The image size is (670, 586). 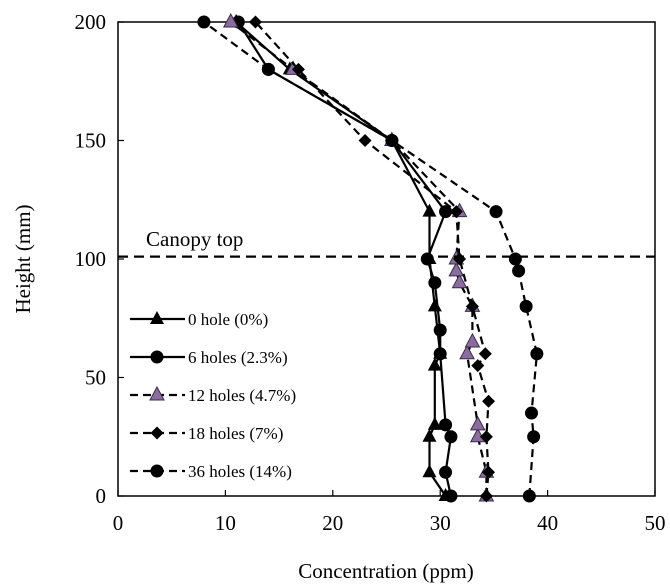 I want to click on y-tick-label: 50, so click(x=95, y=378).